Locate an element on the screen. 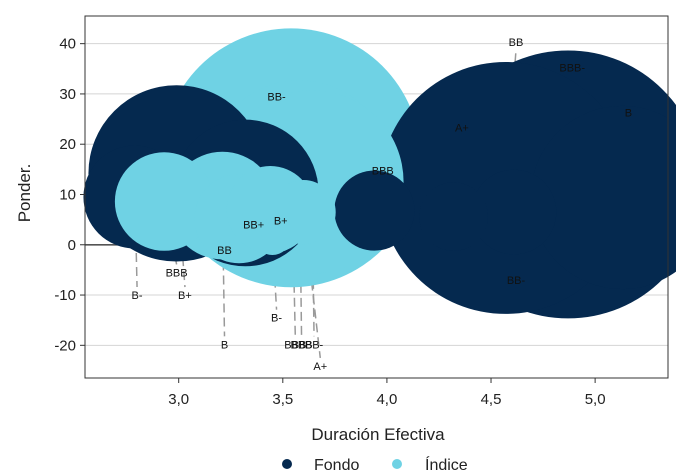 This screenshot has height=474, width=676. x-tick-label: 3,0 is located at coordinates (178, 399).